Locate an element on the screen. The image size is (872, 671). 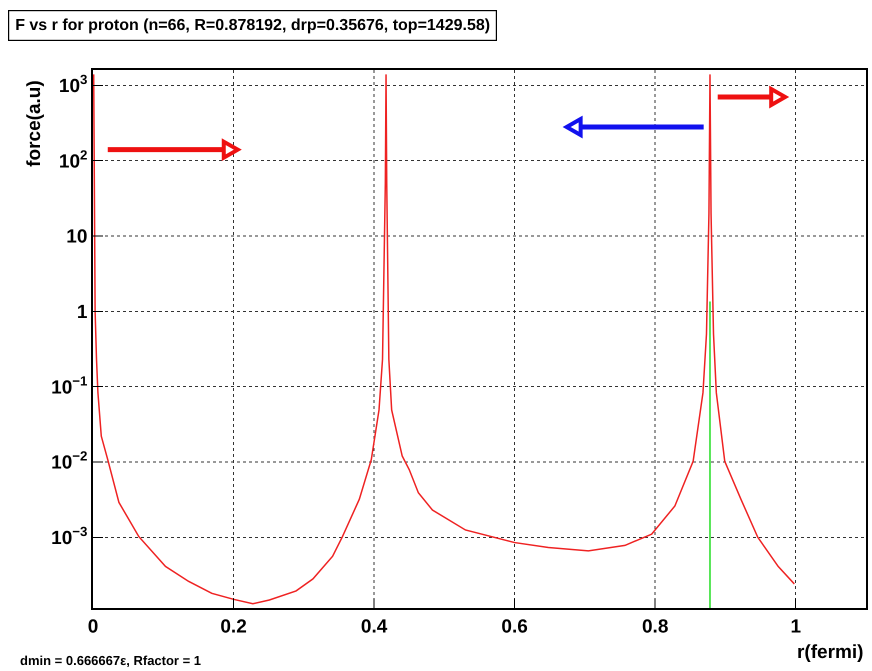
y-axis-title: force(a.u) is located at coordinates (35, 123).